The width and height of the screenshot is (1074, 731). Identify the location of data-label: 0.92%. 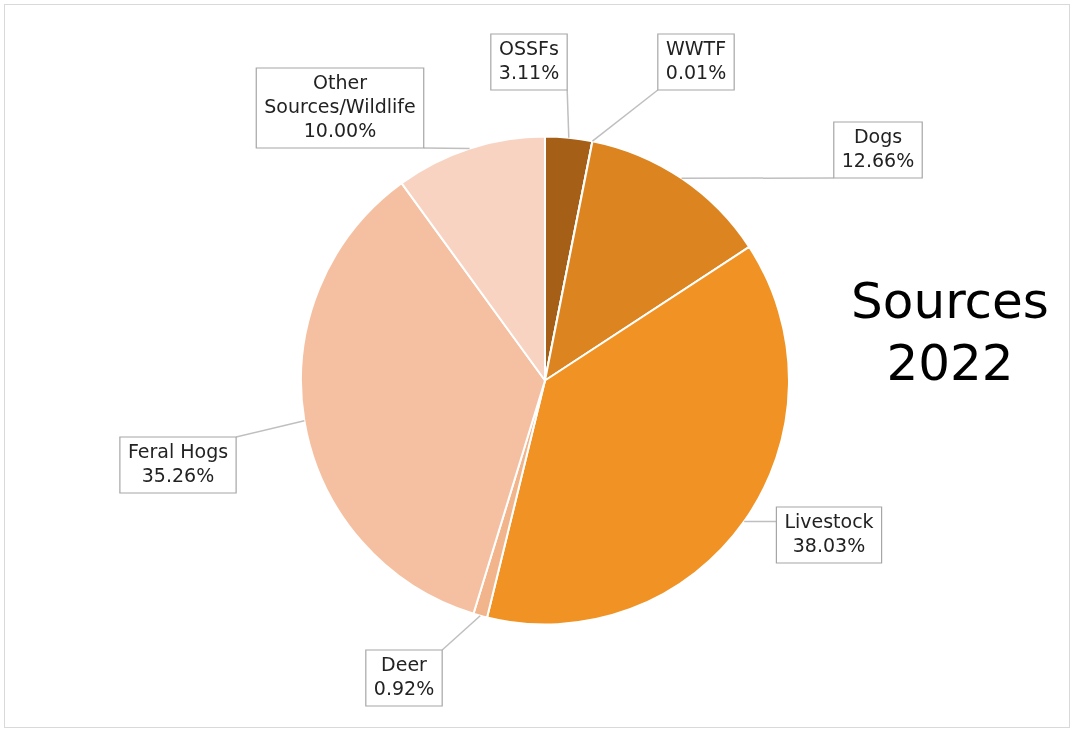
(404, 687).